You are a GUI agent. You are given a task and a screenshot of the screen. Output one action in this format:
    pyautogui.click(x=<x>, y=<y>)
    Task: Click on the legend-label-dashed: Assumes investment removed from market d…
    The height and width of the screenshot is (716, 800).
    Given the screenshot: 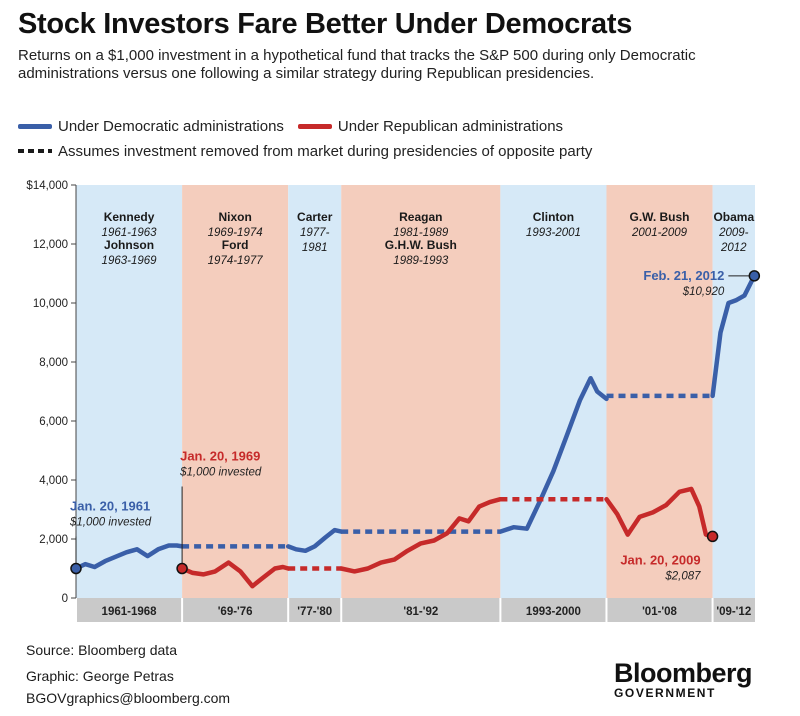 What is the action you would take?
    pyautogui.click(x=325, y=151)
    